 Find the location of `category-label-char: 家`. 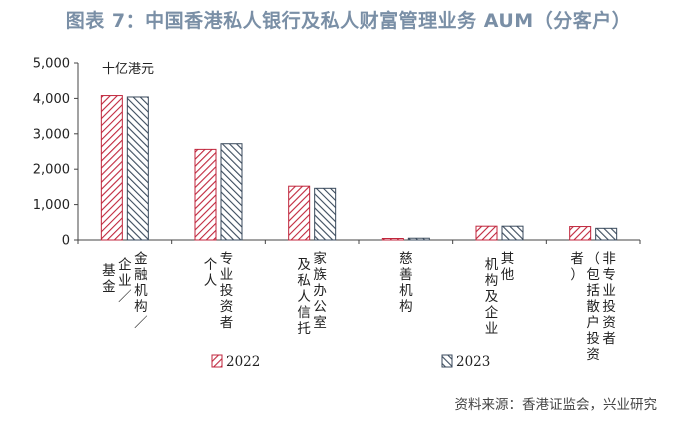

category-label-char: 家 is located at coordinates (320, 258).